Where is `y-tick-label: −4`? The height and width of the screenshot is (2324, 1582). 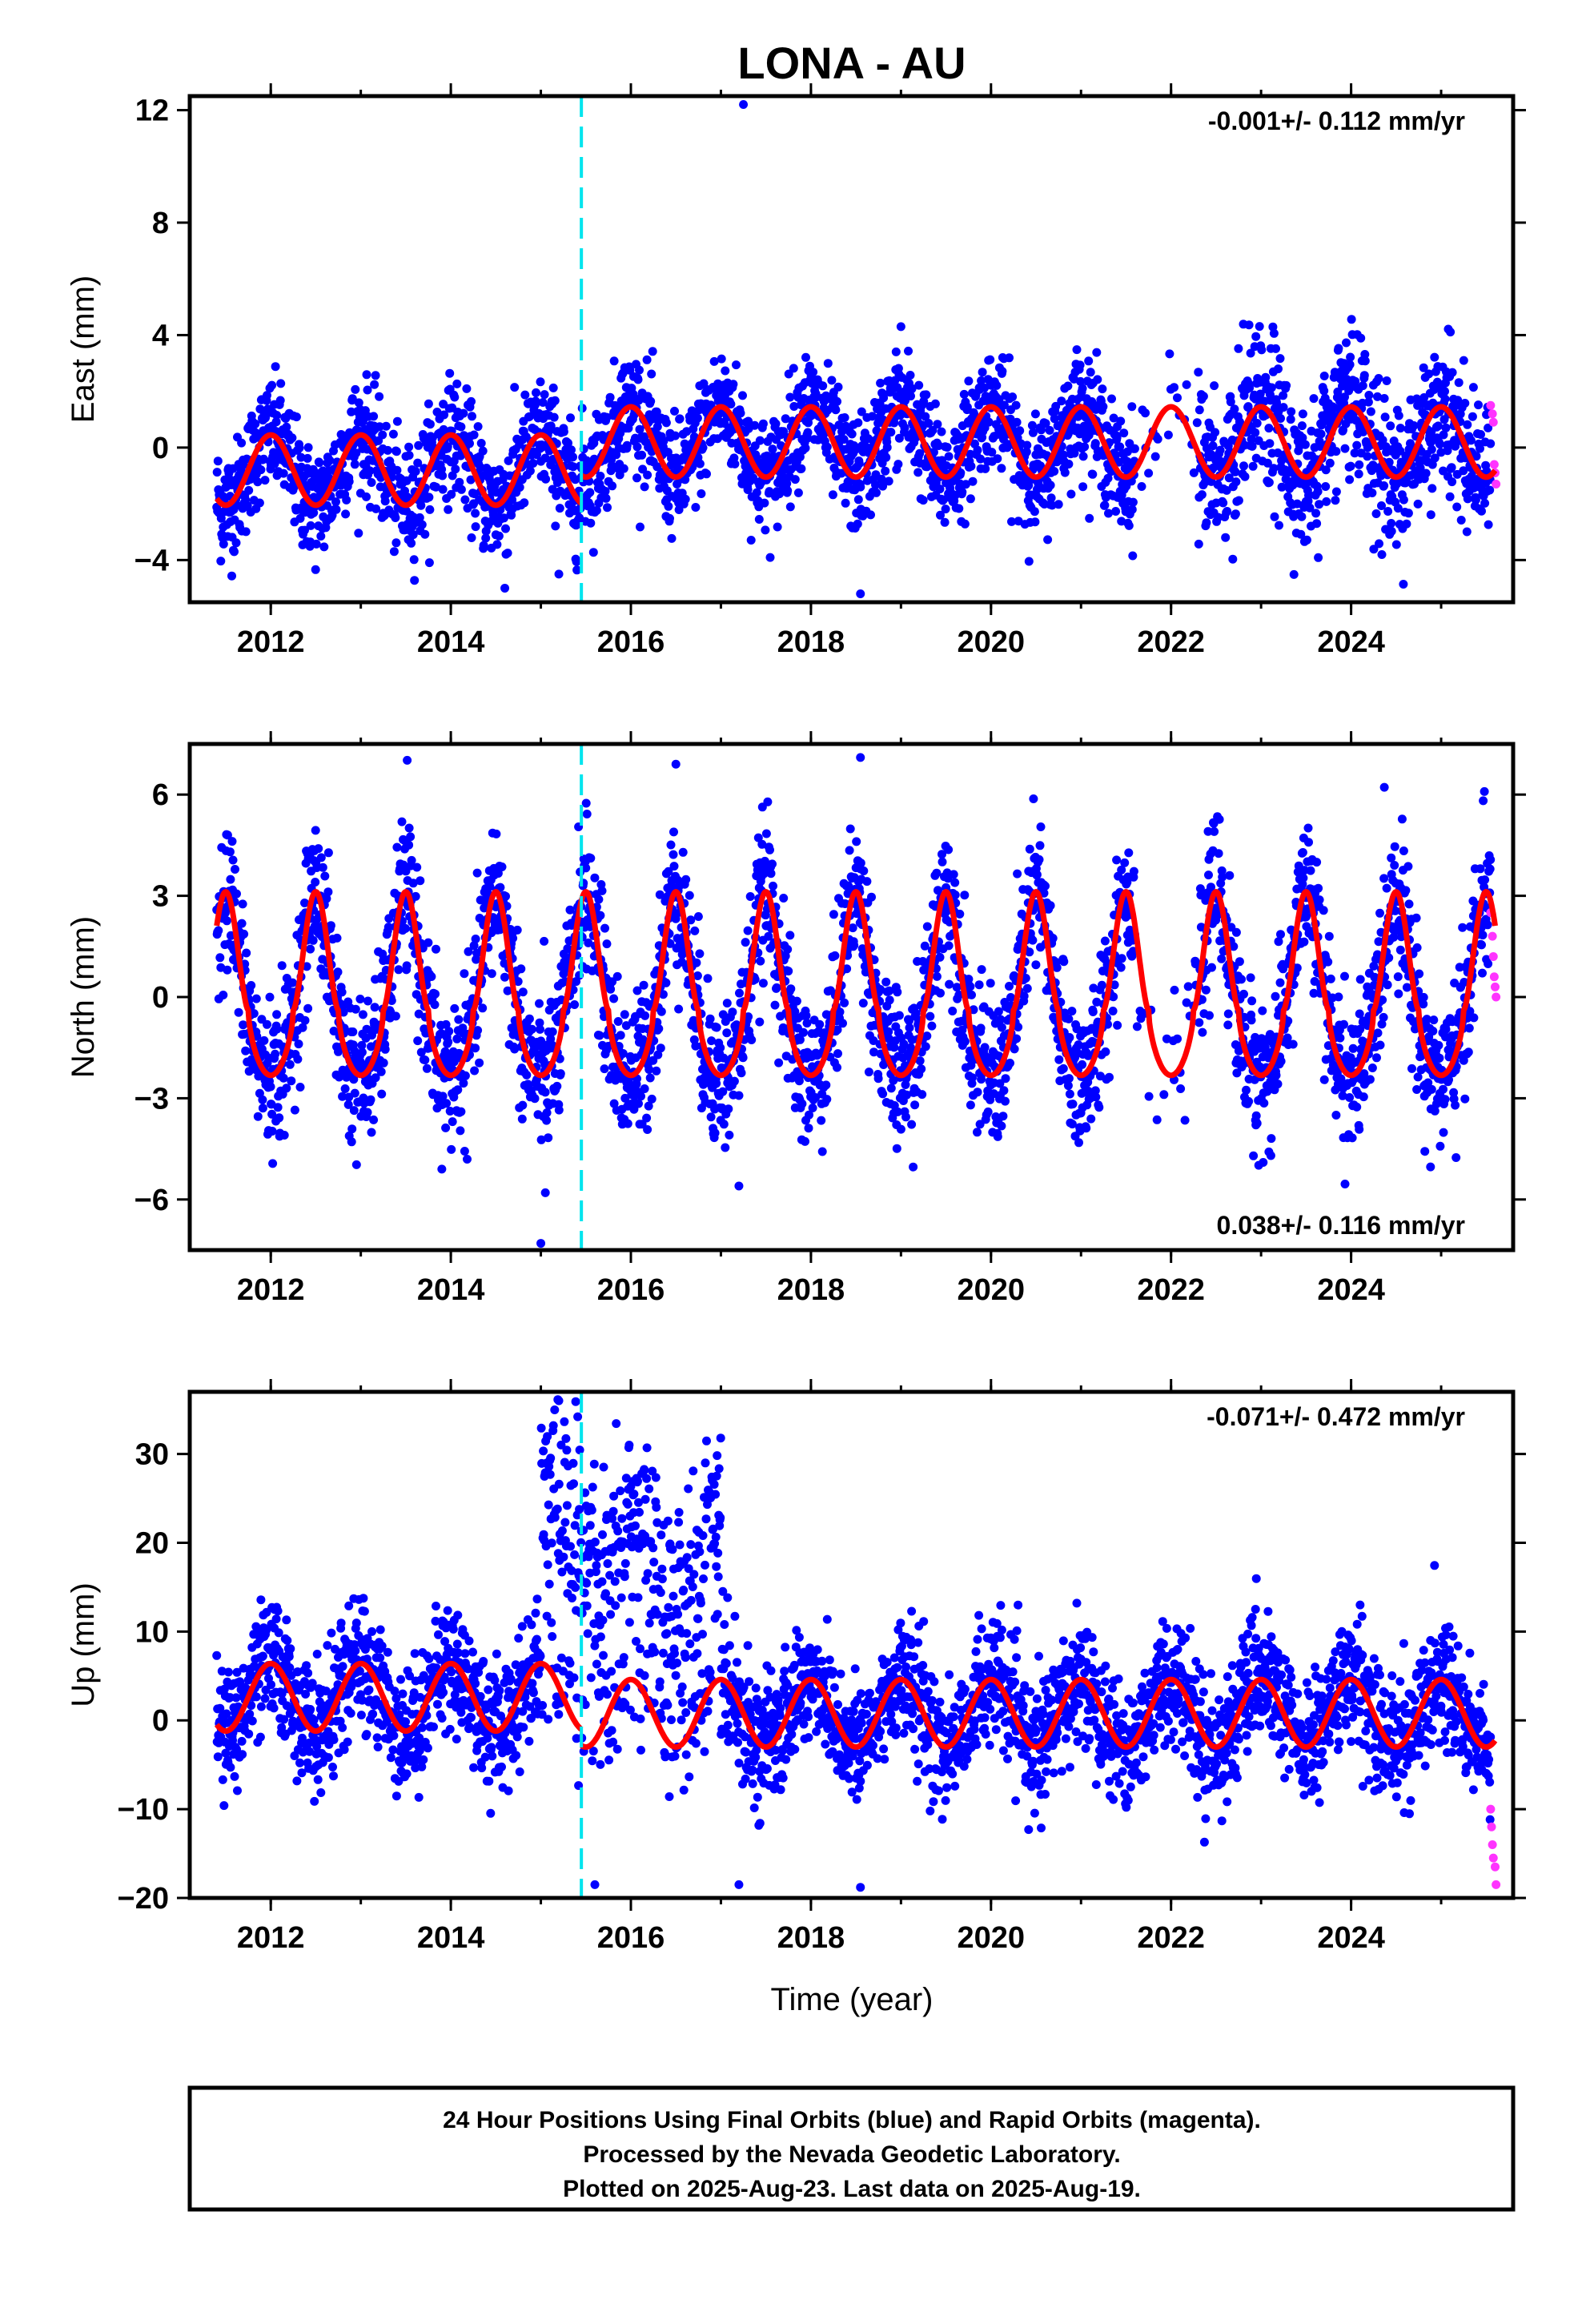 y-tick-label: −4 is located at coordinates (152, 560).